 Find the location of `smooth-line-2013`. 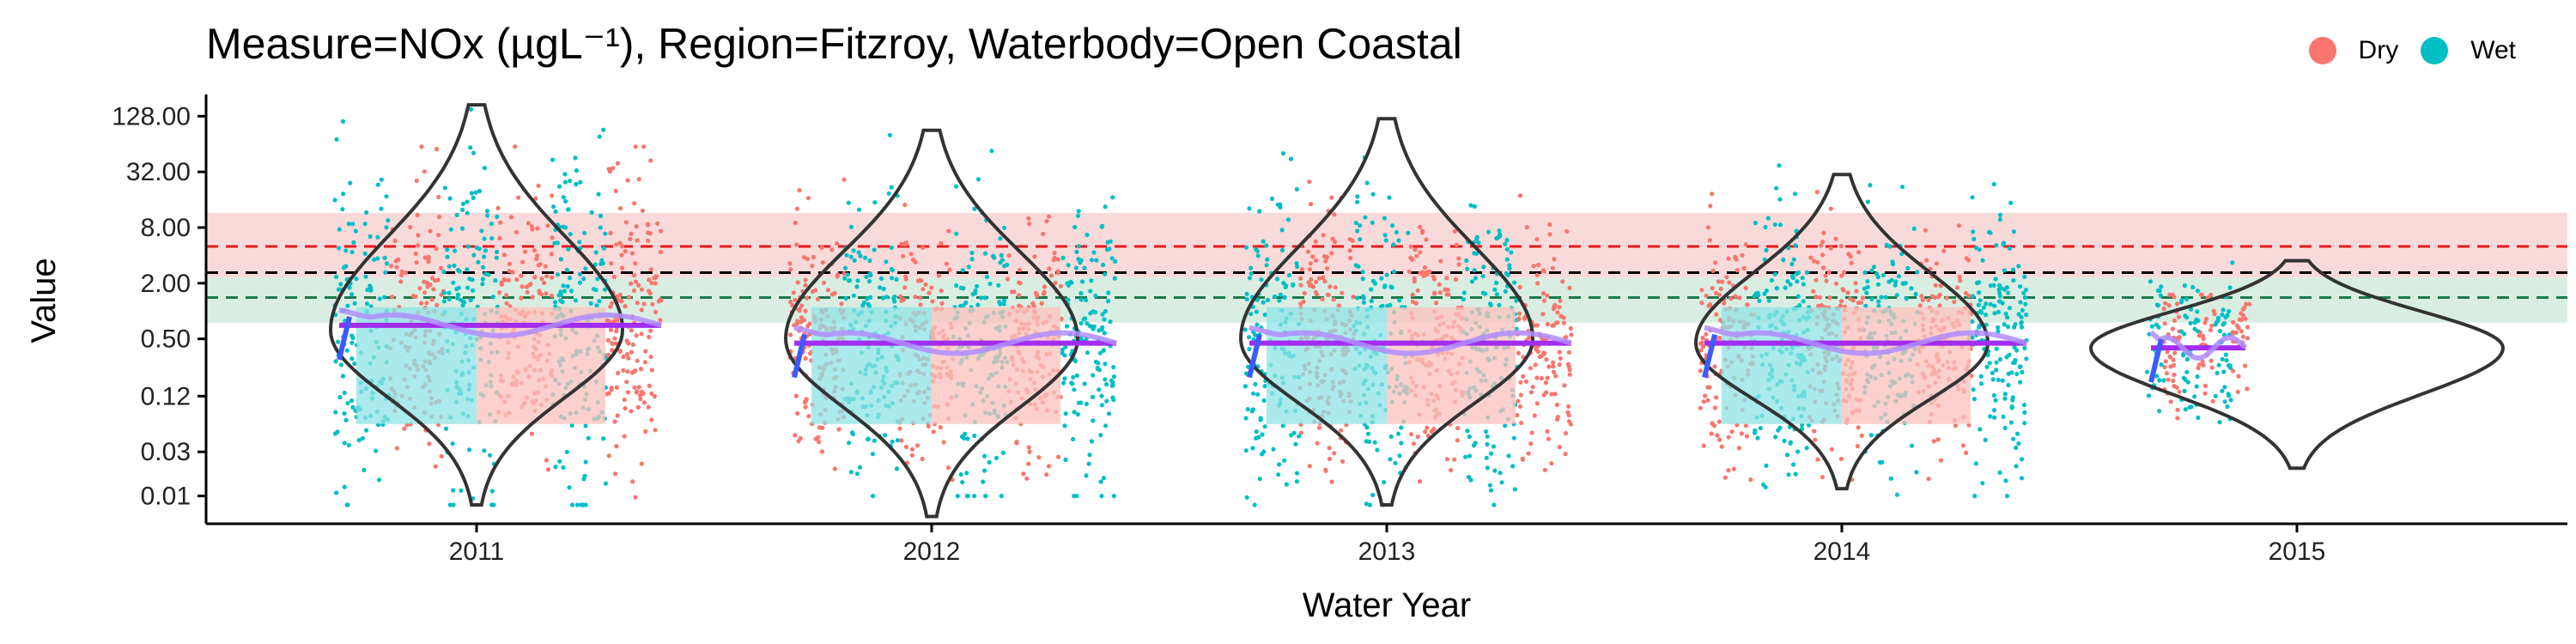

smooth-line-2013 is located at coordinates (1411, 340).